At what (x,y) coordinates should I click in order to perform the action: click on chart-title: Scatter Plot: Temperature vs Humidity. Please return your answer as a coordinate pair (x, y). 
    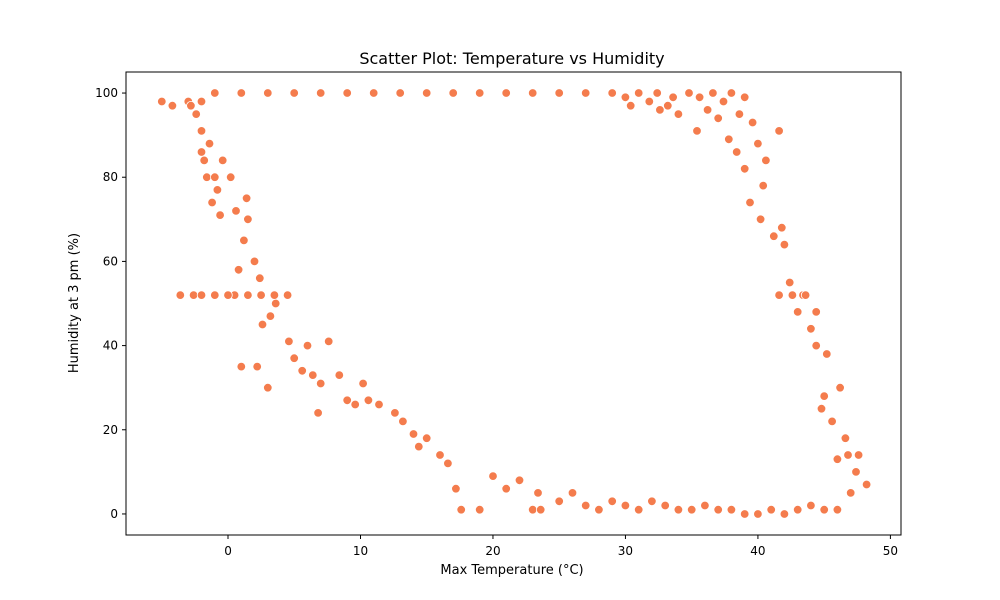
    Looking at the image, I should click on (511, 58).